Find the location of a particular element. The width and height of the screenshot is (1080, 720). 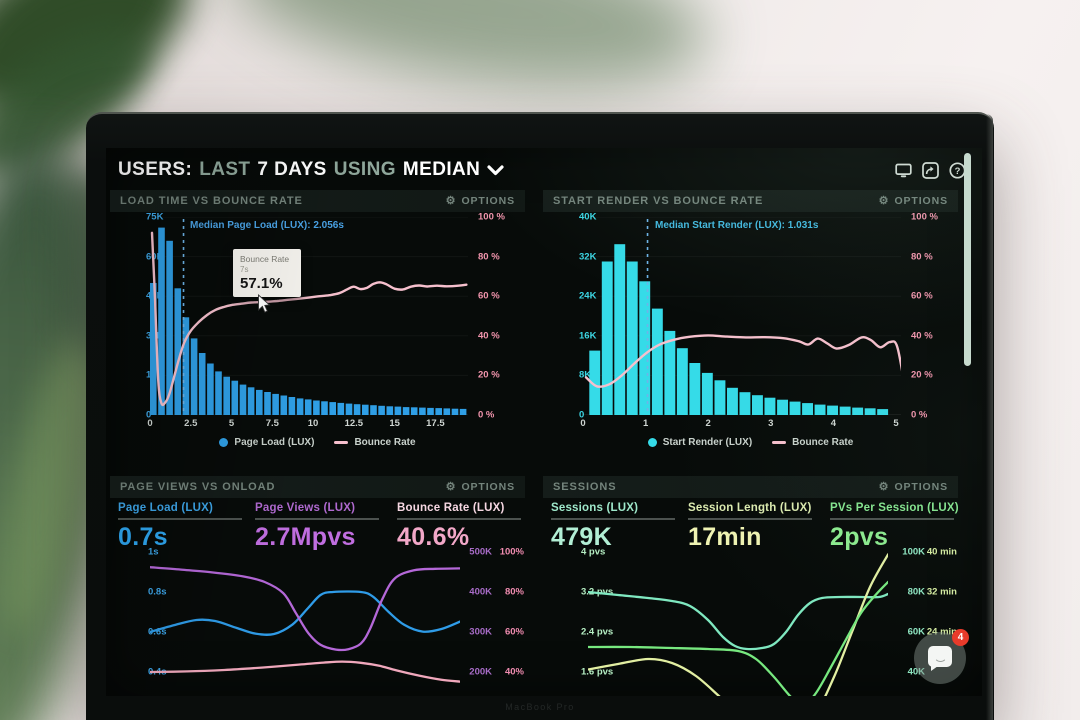

chat-widget-button: 4 is located at coordinates (941, 656).